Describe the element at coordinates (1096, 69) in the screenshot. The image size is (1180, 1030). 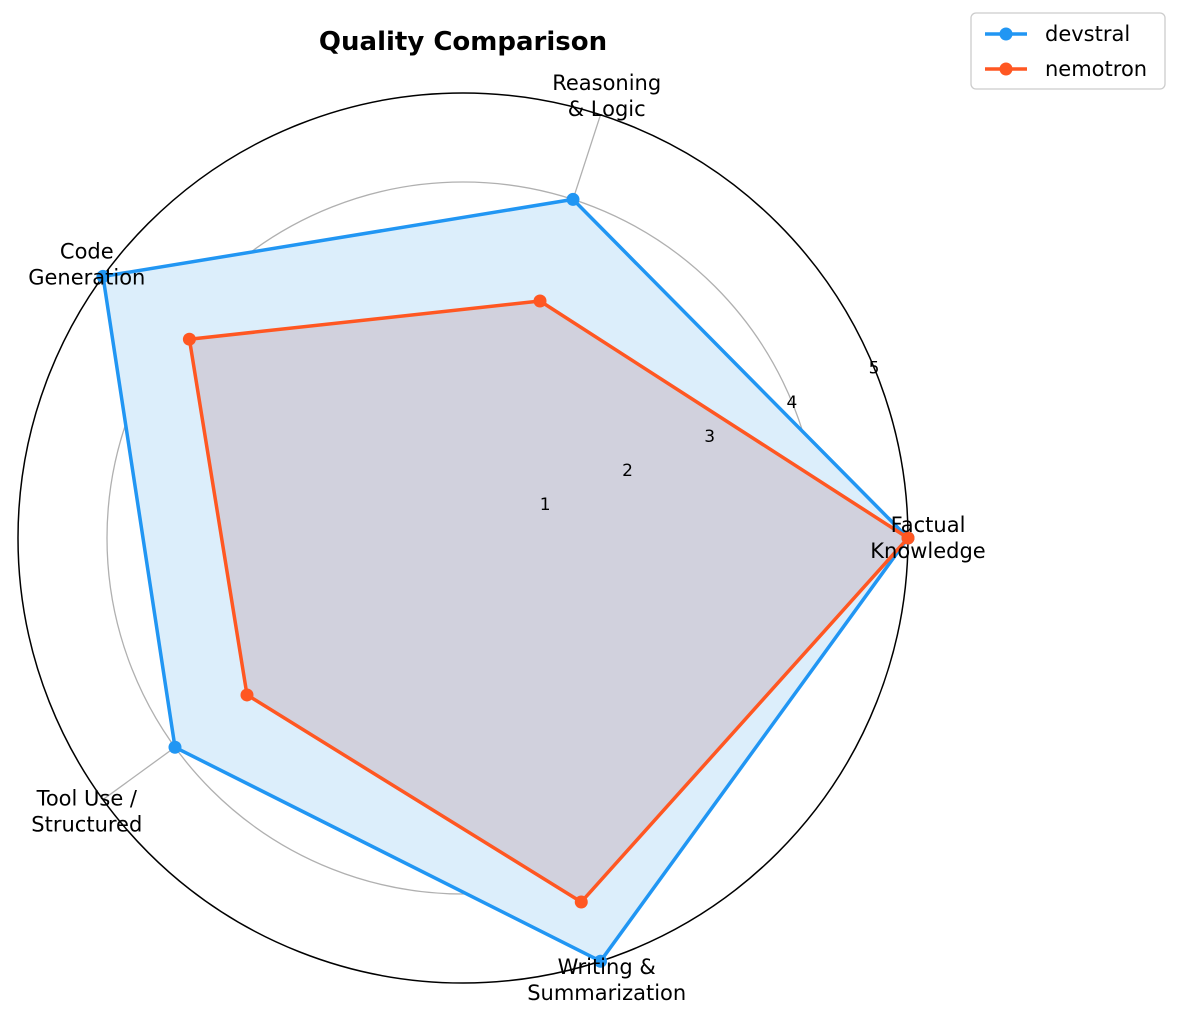
I see `legend-label-nemotron: nemotron` at that location.